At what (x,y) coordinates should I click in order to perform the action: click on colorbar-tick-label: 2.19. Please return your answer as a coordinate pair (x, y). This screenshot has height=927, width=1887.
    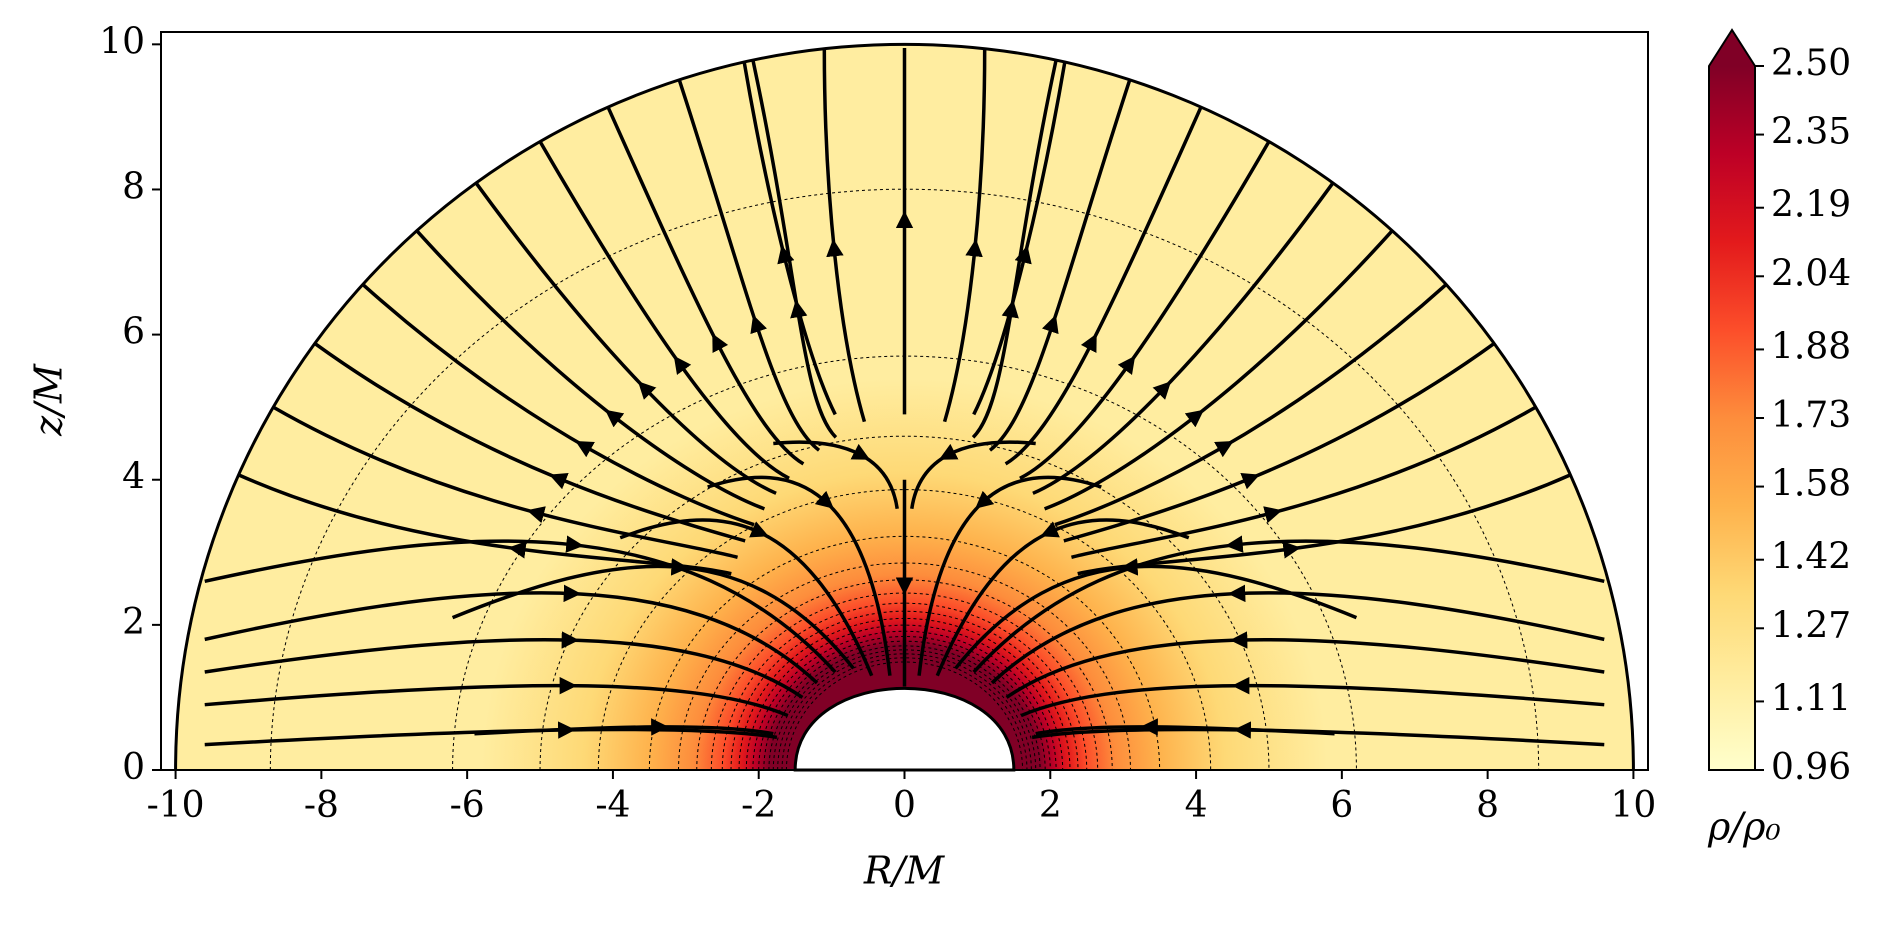
    Looking at the image, I should click on (1811, 205).